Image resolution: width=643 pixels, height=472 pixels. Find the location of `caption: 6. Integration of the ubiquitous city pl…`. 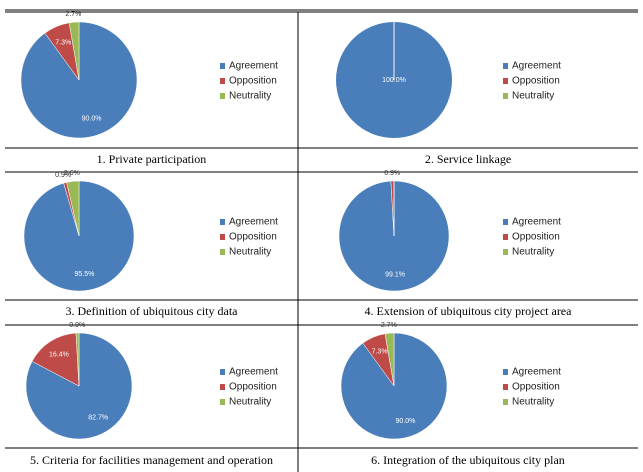

caption: 6. Integration of the ubiquitous city pl… is located at coordinates (468, 460).